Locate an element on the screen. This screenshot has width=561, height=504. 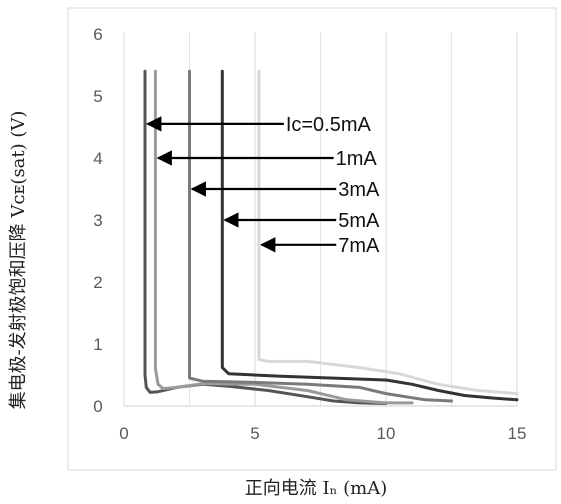
y-tick-label: 3 is located at coordinates (97, 220).